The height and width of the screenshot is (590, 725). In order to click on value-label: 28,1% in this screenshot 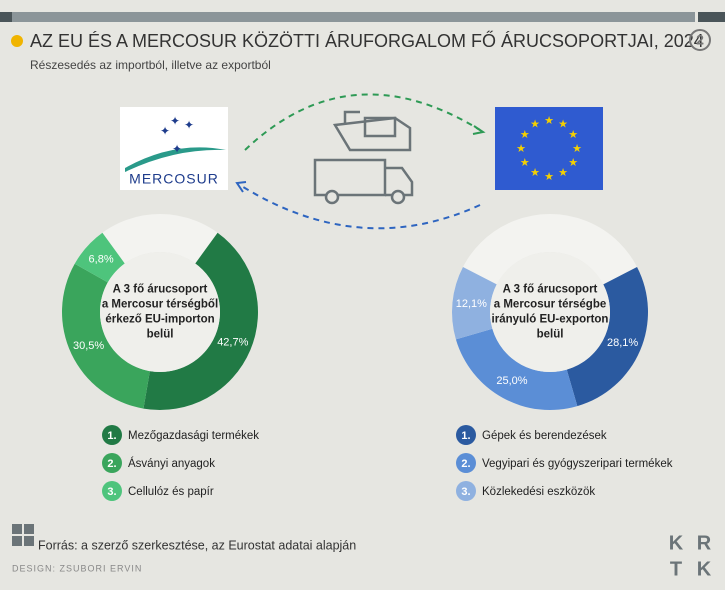, I will do `click(622, 343)`.